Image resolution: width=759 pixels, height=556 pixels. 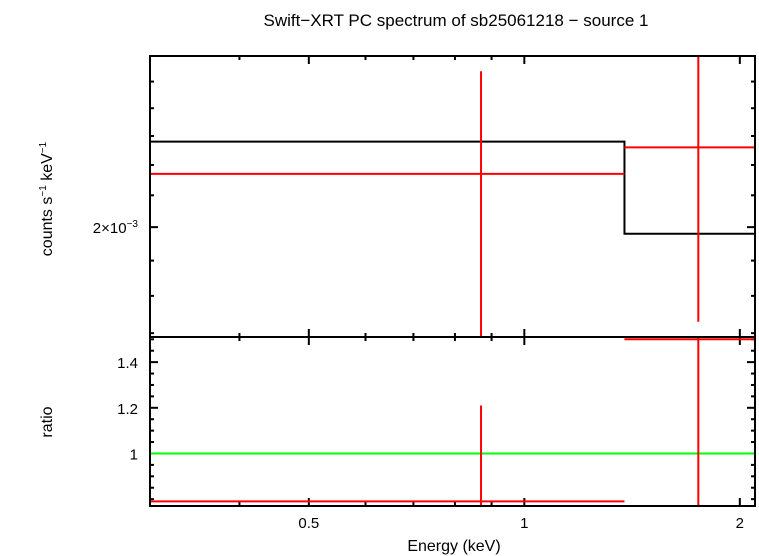 I want to click on y-tick-label: 1, so click(x=134, y=454).